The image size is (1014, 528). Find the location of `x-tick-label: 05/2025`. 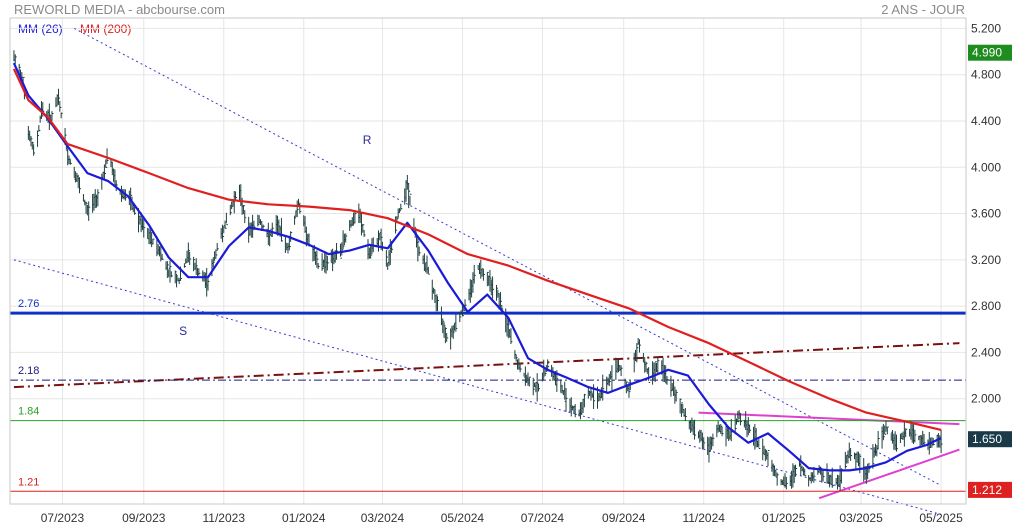

x-tick-label: 05/2025 is located at coordinates (941, 518).